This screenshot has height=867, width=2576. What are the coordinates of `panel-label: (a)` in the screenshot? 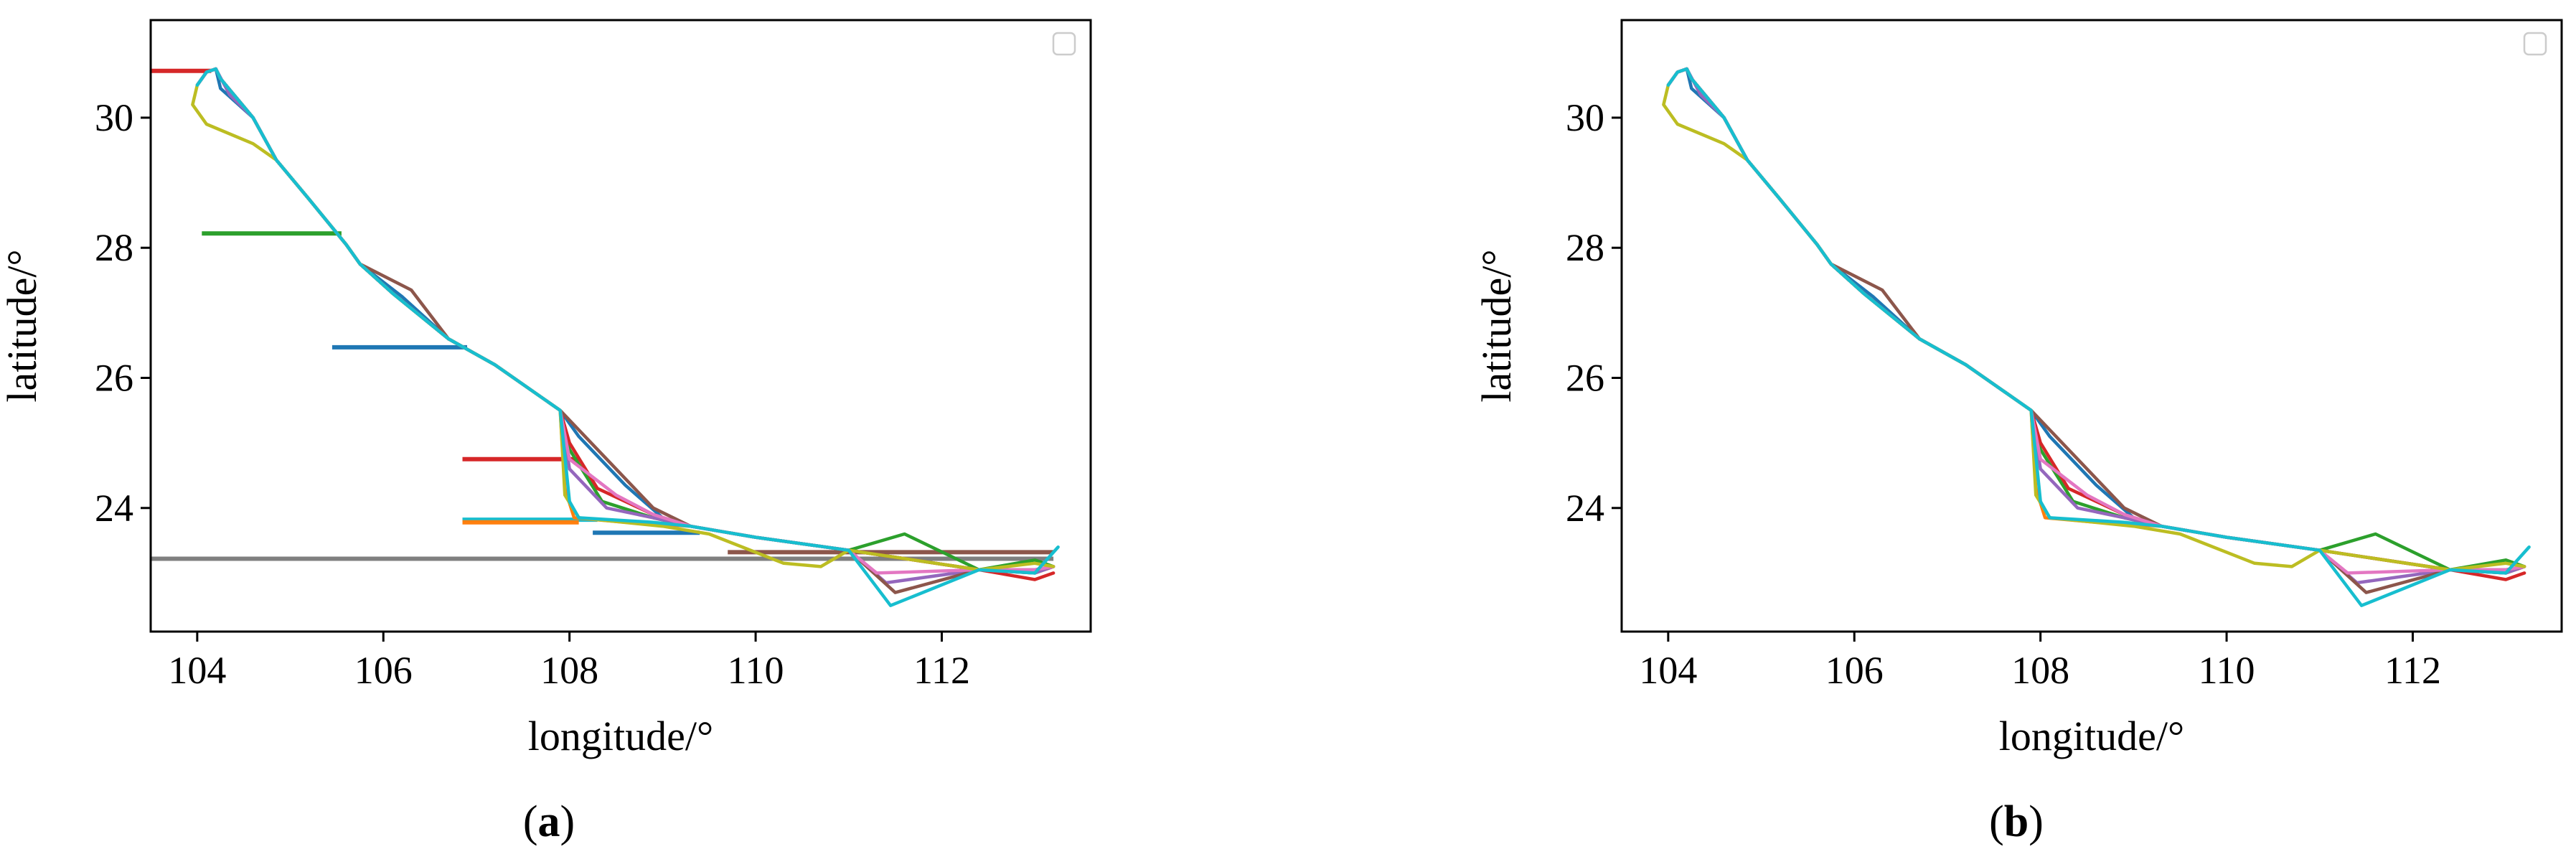 It's located at (549, 822).